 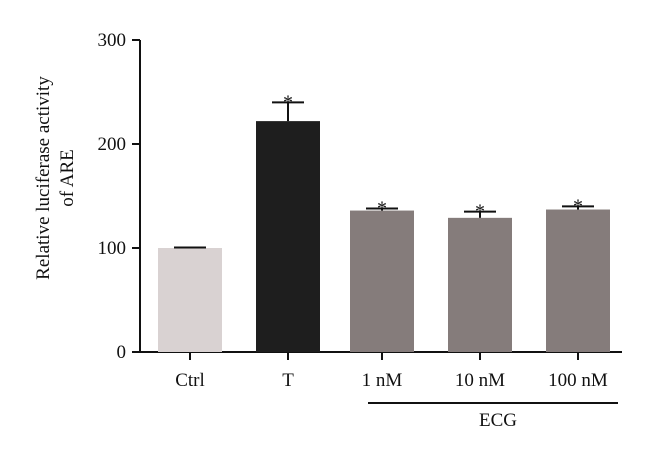 What do you see at coordinates (382, 380) in the screenshot?
I see `x-tick-label: 1 nM` at bounding box center [382, 380].